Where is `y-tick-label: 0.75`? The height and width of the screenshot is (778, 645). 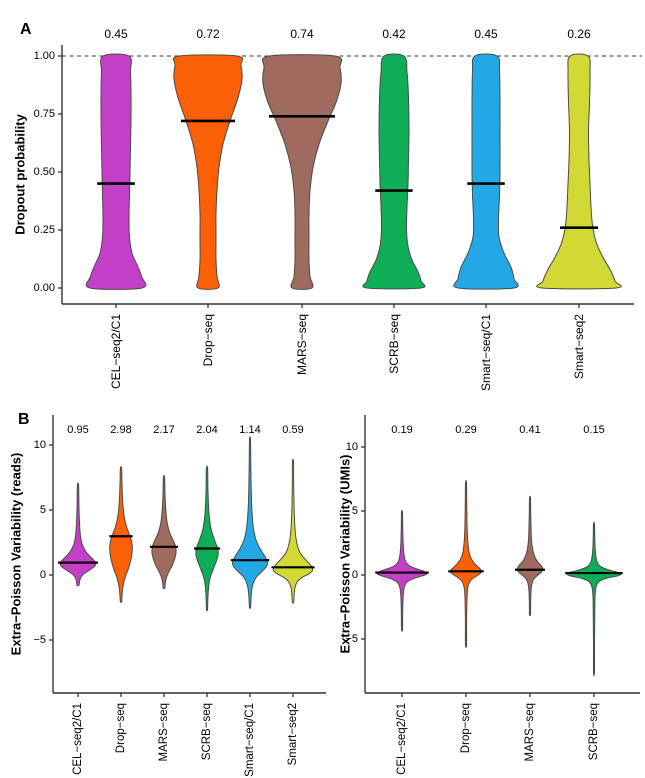 y-tick-label: 0.75 is located at coordinates (44, 114).